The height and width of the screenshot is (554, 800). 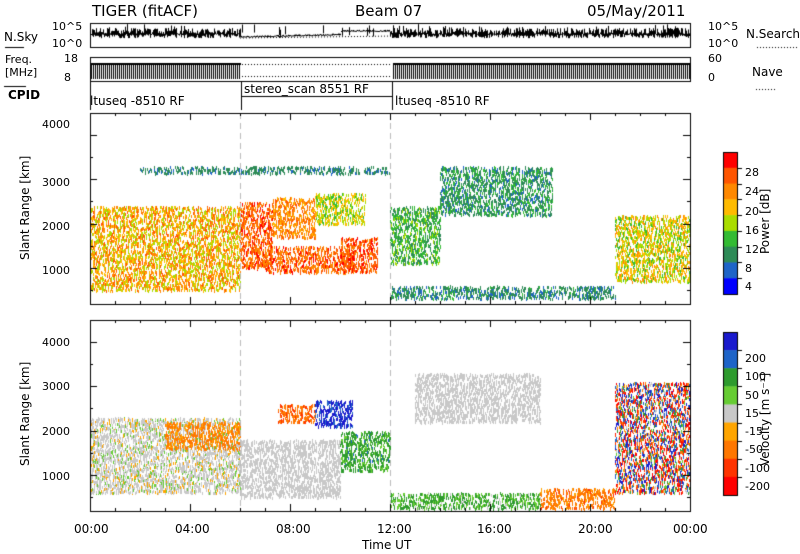 I want to click on velocity-cbar-tick-50: 50, so click(x=752, y=395).